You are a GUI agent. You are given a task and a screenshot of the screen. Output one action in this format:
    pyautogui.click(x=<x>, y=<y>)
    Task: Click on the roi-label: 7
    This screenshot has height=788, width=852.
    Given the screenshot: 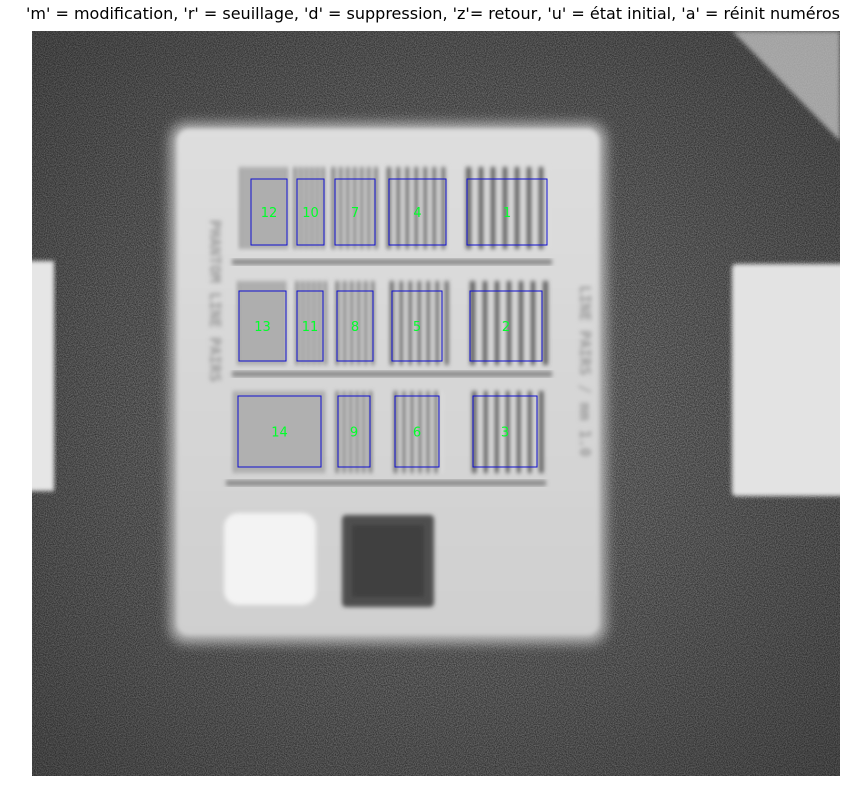 What is the action you would take?
    pyautogui.click(x=355, y=213)
    